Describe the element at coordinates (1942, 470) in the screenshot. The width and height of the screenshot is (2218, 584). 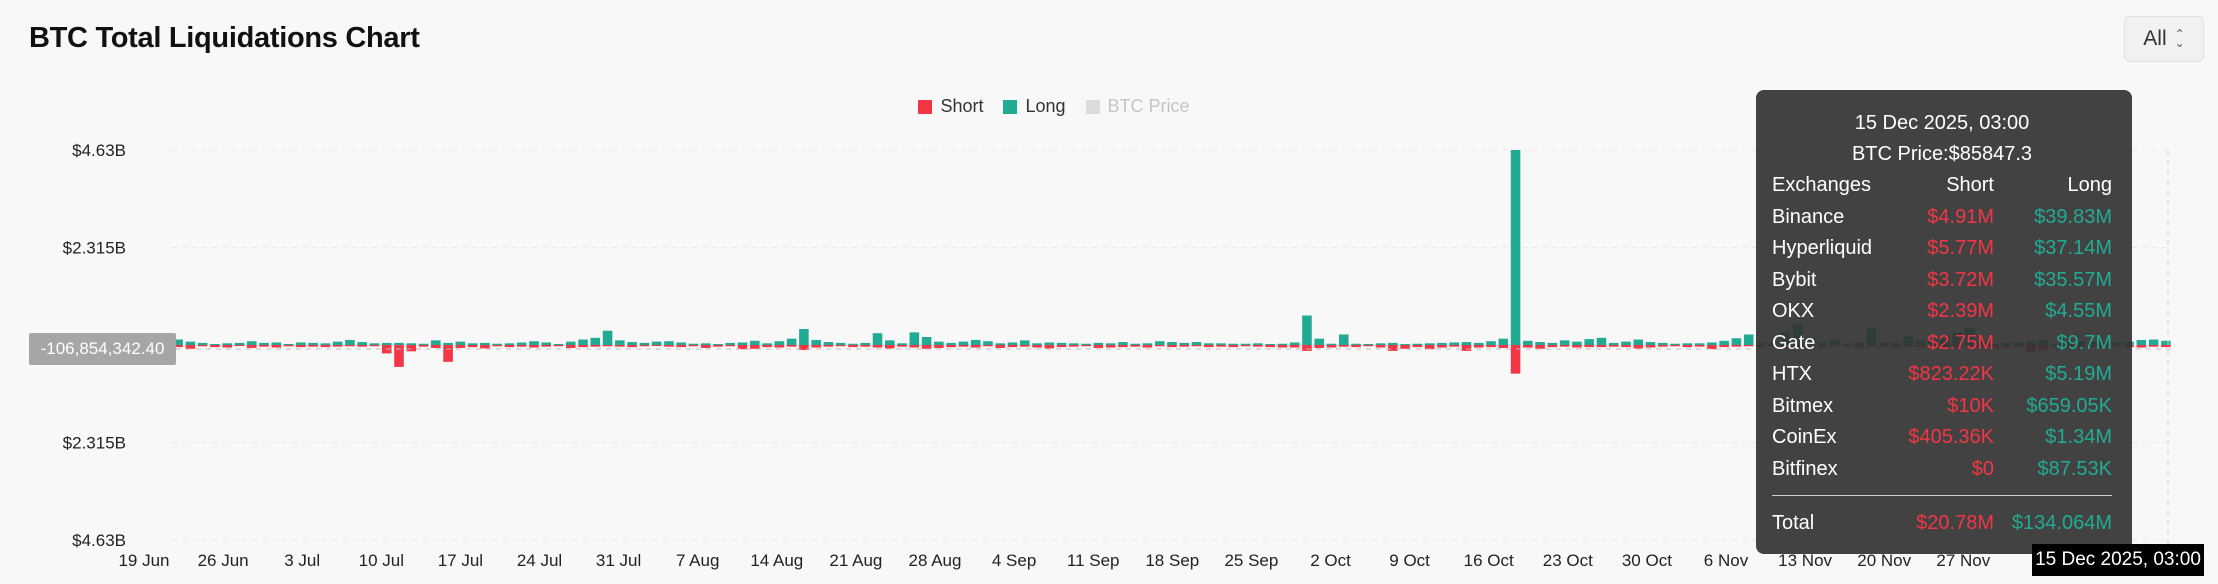
I see `tooltip-row: Bitfinex $0 $87.53K` at that location.